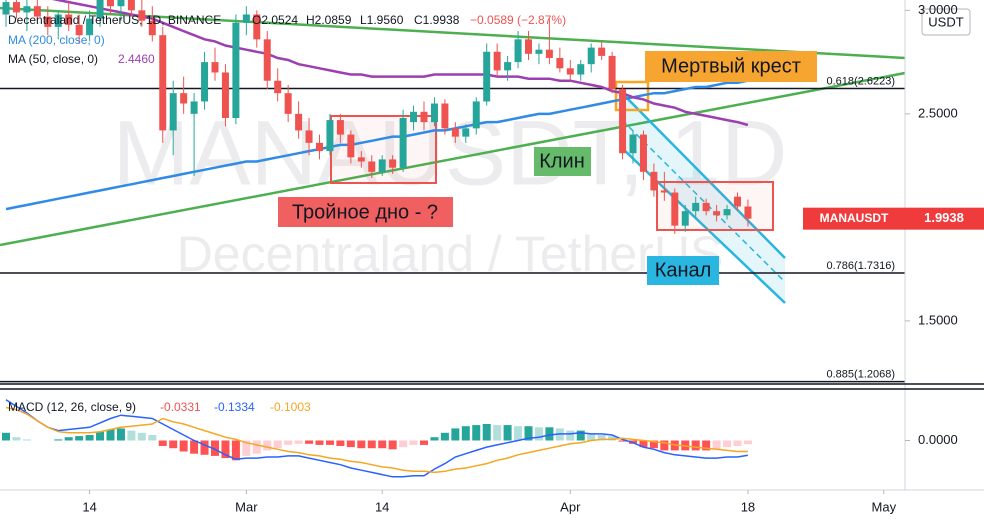 This screenshot has height=524, width=984. I want to click on annotation: Мертвый крест, so click(731, 66).